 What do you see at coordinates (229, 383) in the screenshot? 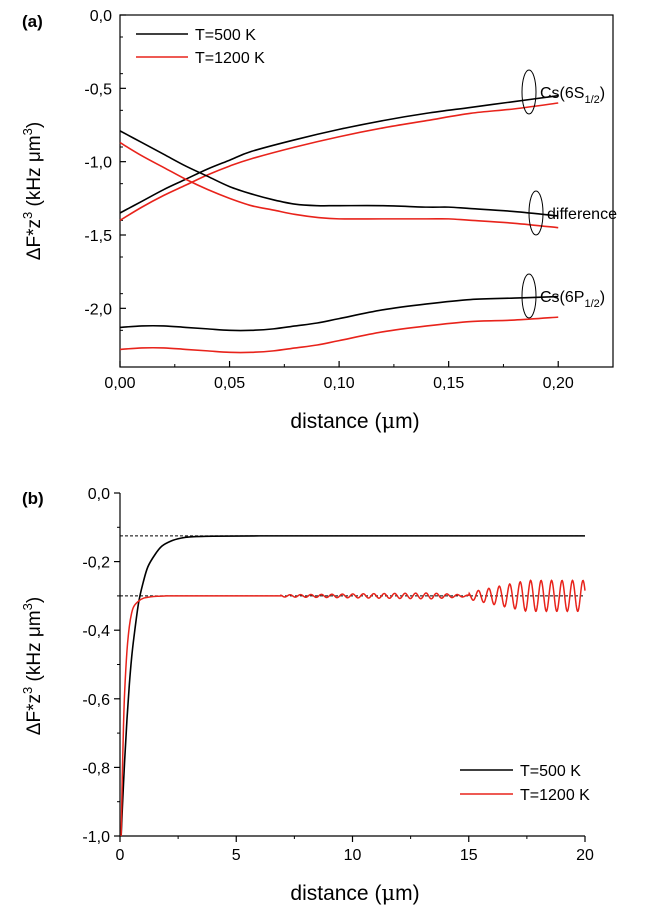
I see `x-tick-label-a: 0,05` at bounding box center [229, 383].